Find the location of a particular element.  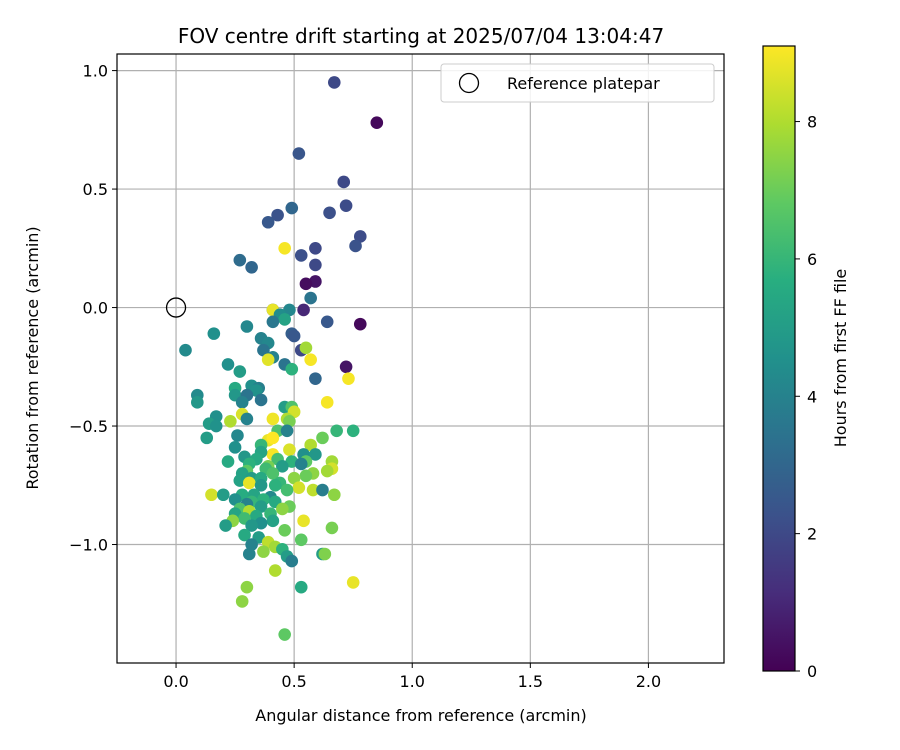

colorbar-tick-label: 0 is located at coordinates (812, 671).